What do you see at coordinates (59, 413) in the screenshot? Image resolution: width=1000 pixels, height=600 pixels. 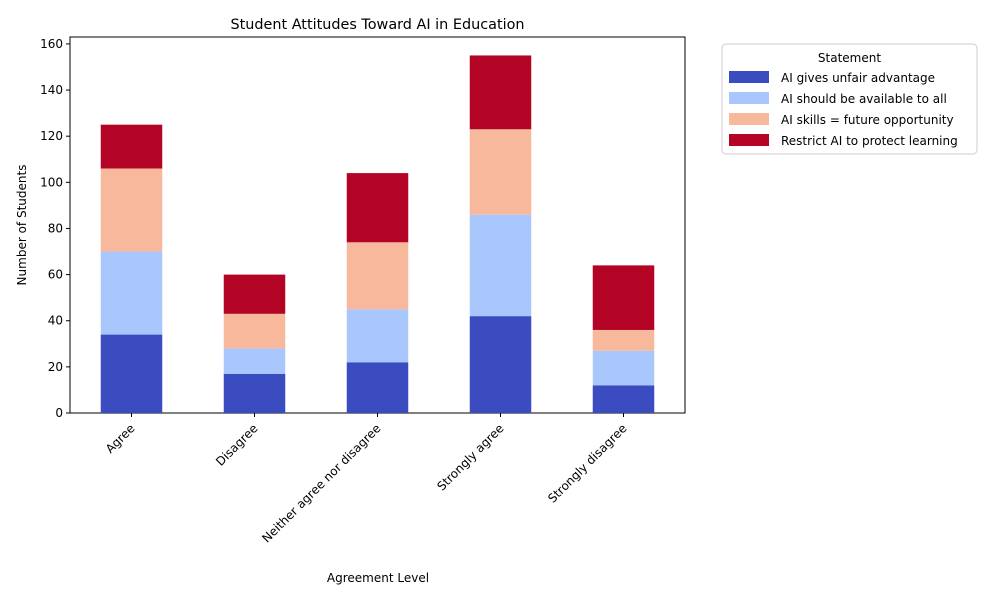 I see `y-tick-label-0: 0` at bounding box center [59, 413].